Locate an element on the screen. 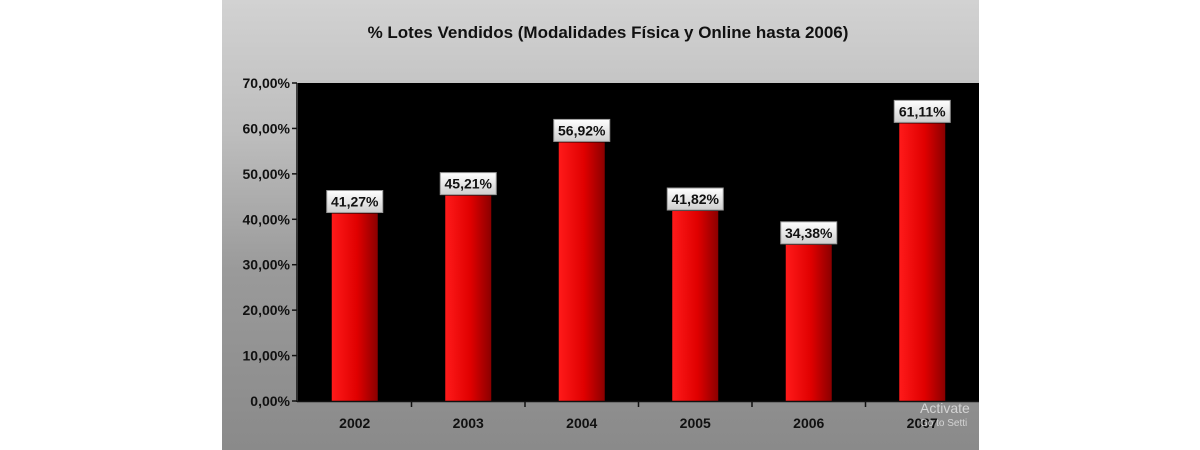 The width and height of the screenshot is (1200, 450). y-tick-label: 20,00% is located at coordinates (267, 310).